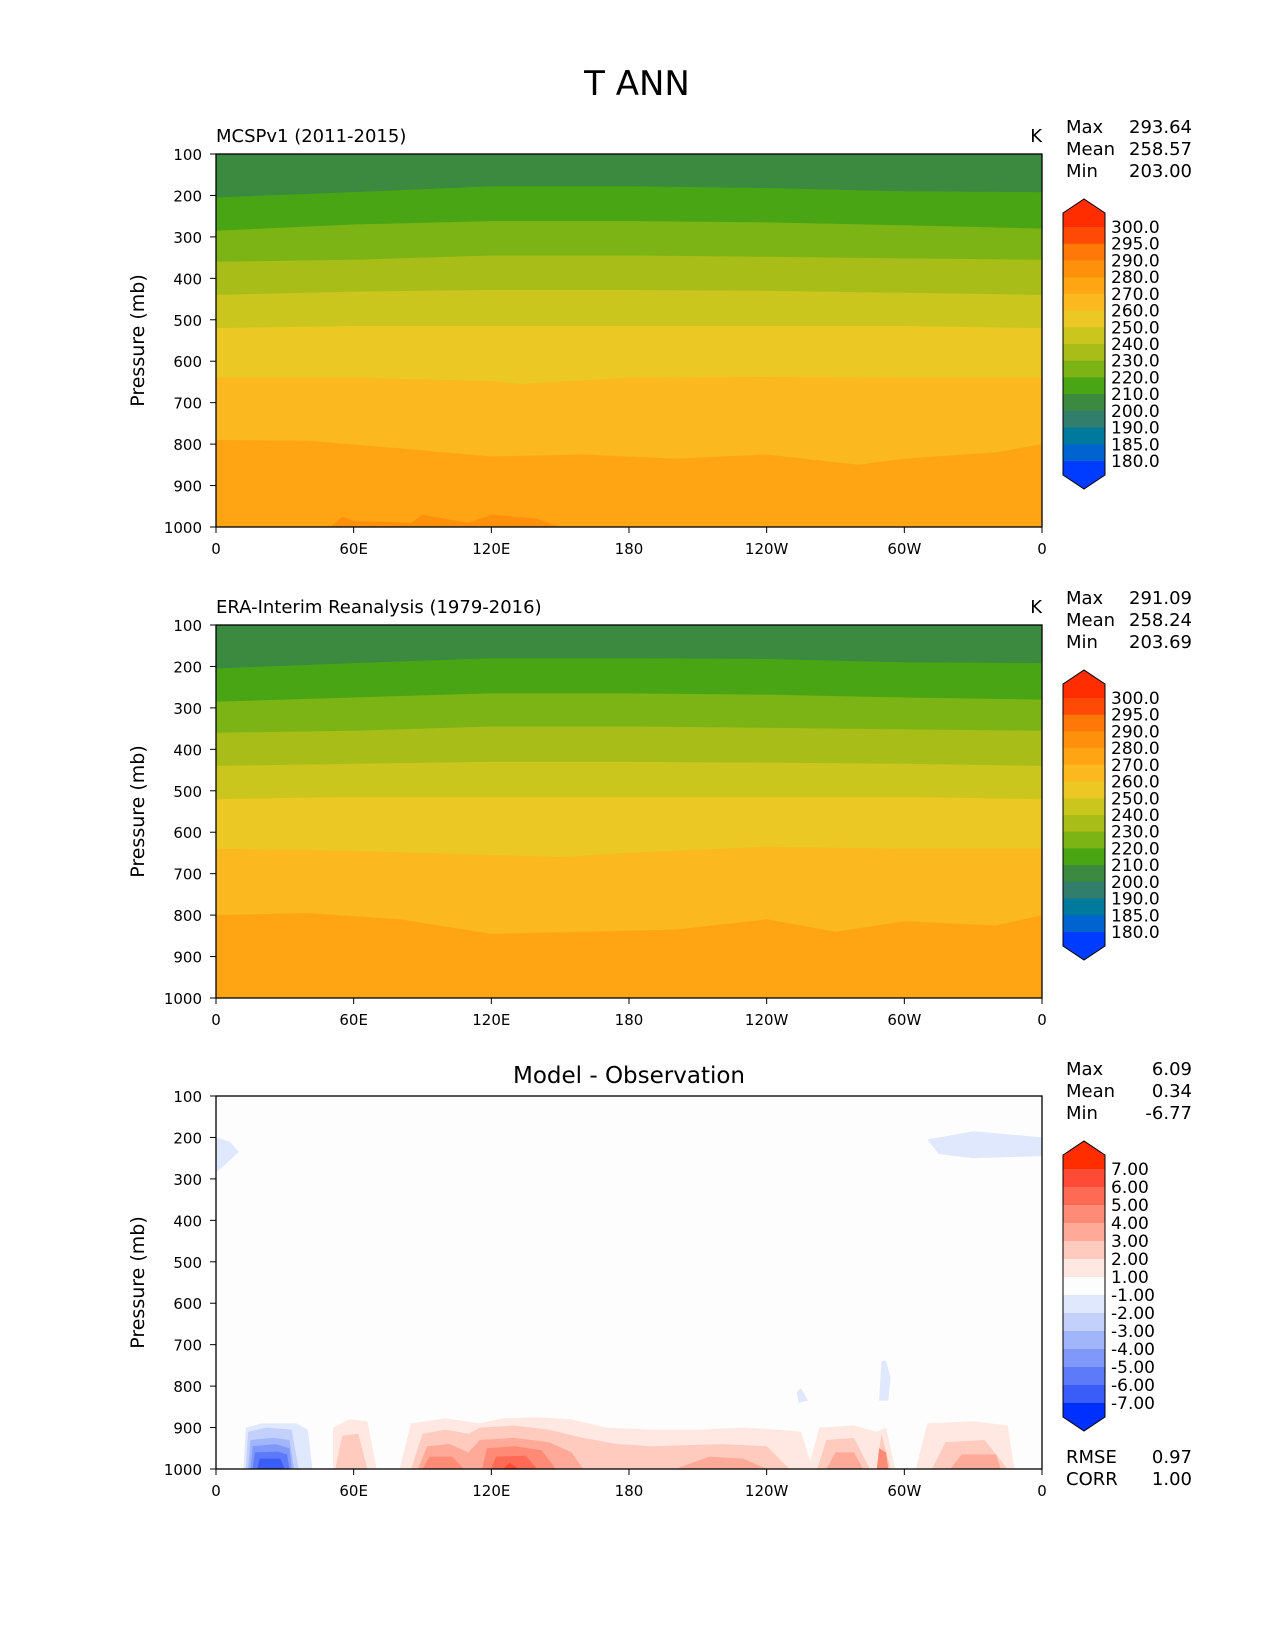 This screenshot has width=1275, height=1650. I want to click on colorbar-label: 200.0, so click(1135, 883).